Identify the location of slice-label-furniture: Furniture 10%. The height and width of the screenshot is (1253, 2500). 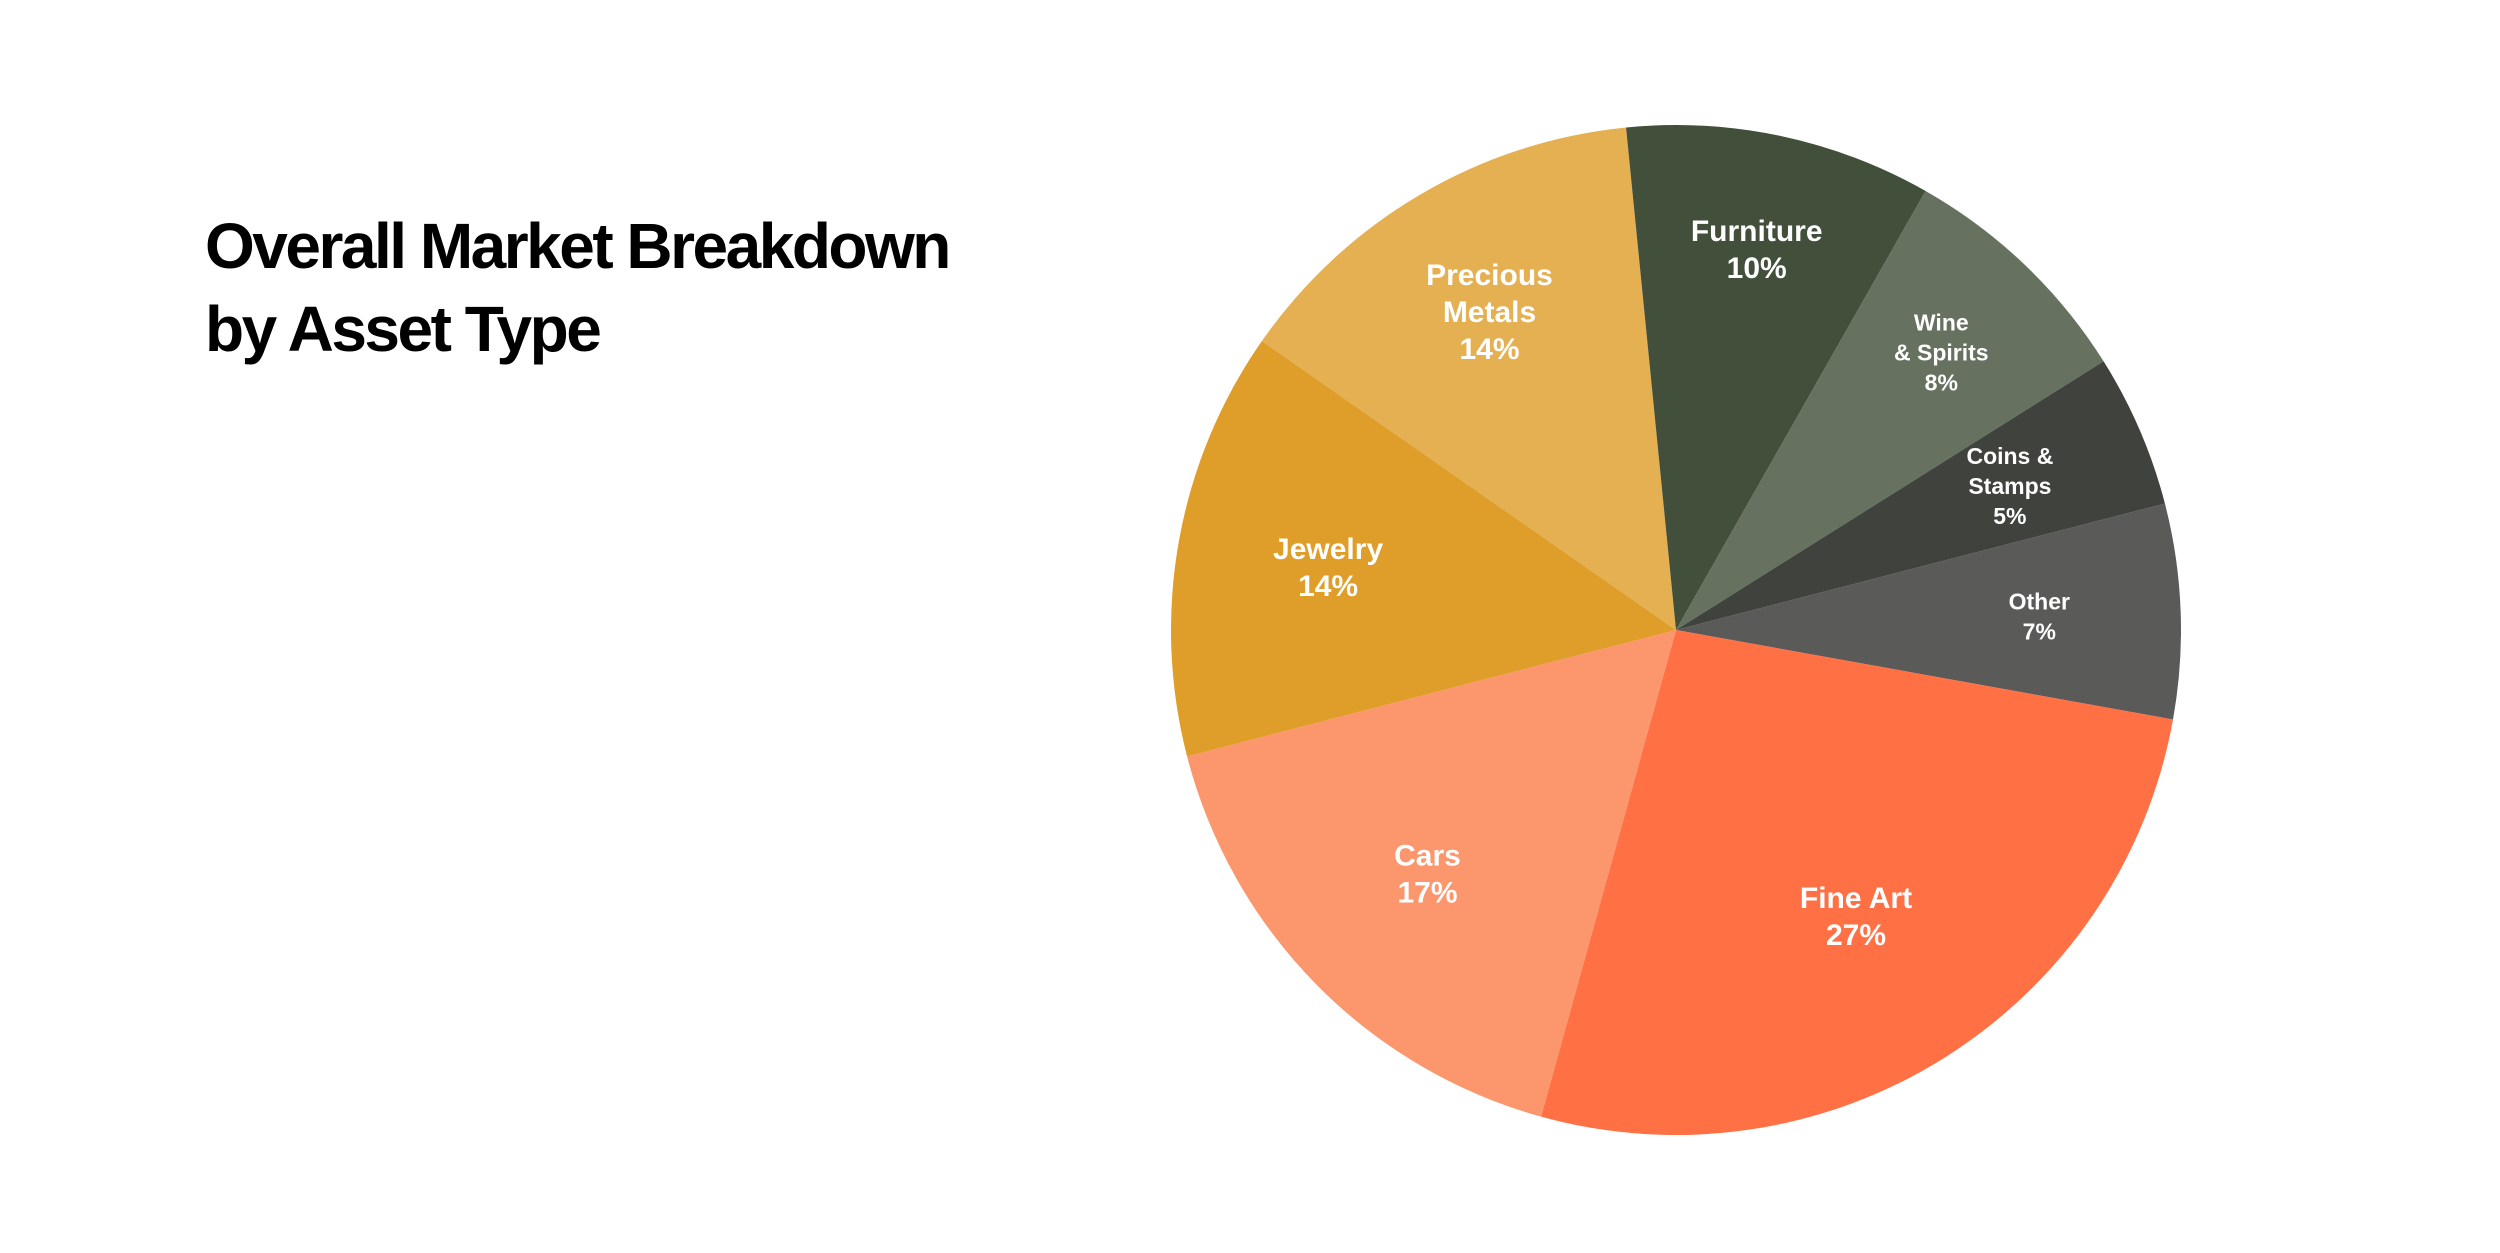
(1757, 250).